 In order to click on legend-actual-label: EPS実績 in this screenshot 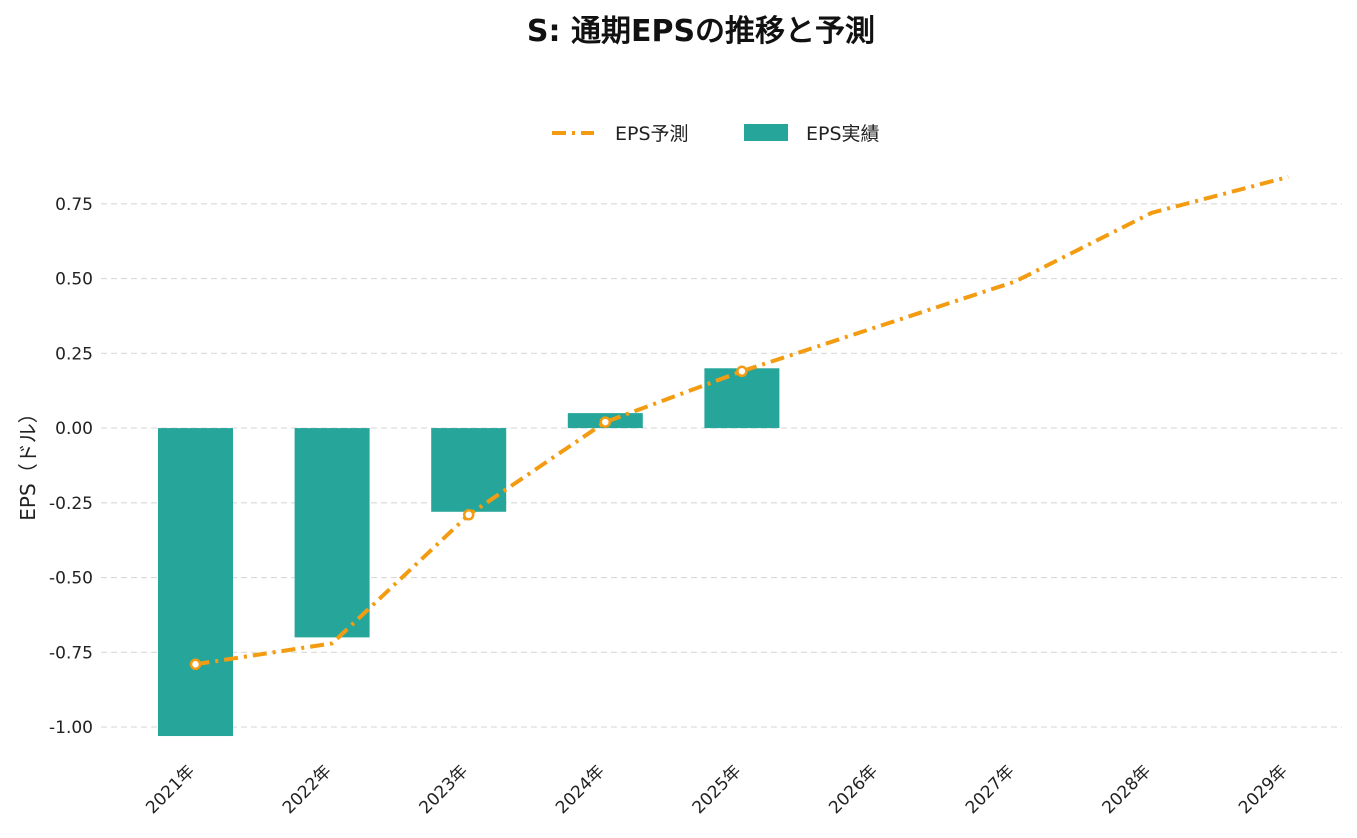, I will do `click(843, 134)`.